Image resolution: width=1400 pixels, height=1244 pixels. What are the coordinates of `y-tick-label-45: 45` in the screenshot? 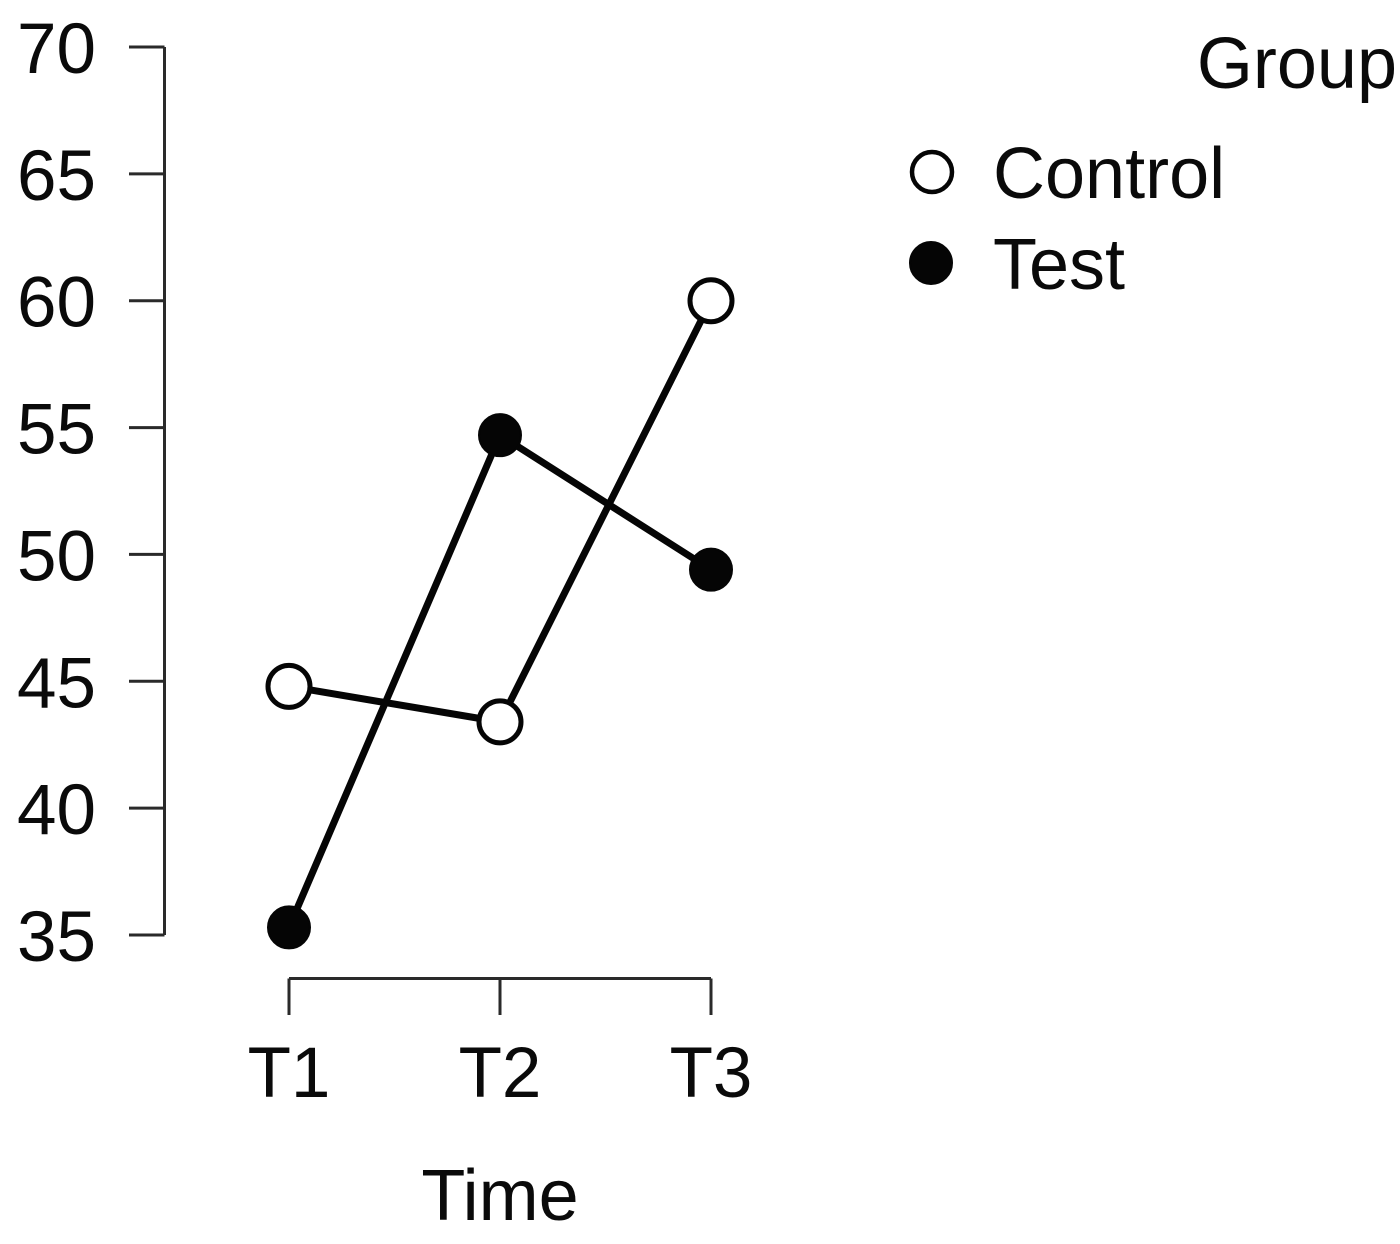 It's located at (56, 683).